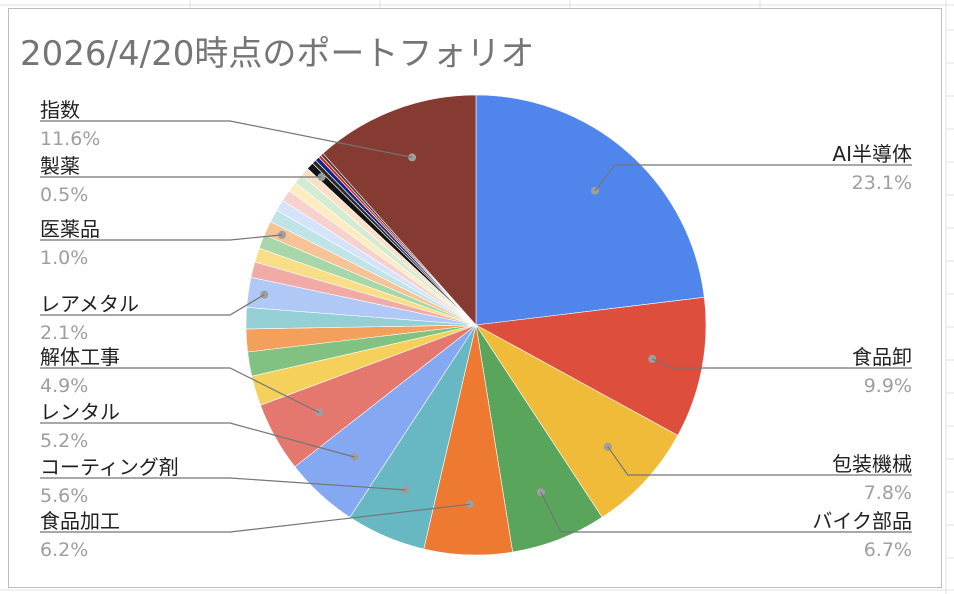 The height and width of the screenshot is (594, 954). I want to click on slice-percent-label: 0.5%, so click(64, 195).